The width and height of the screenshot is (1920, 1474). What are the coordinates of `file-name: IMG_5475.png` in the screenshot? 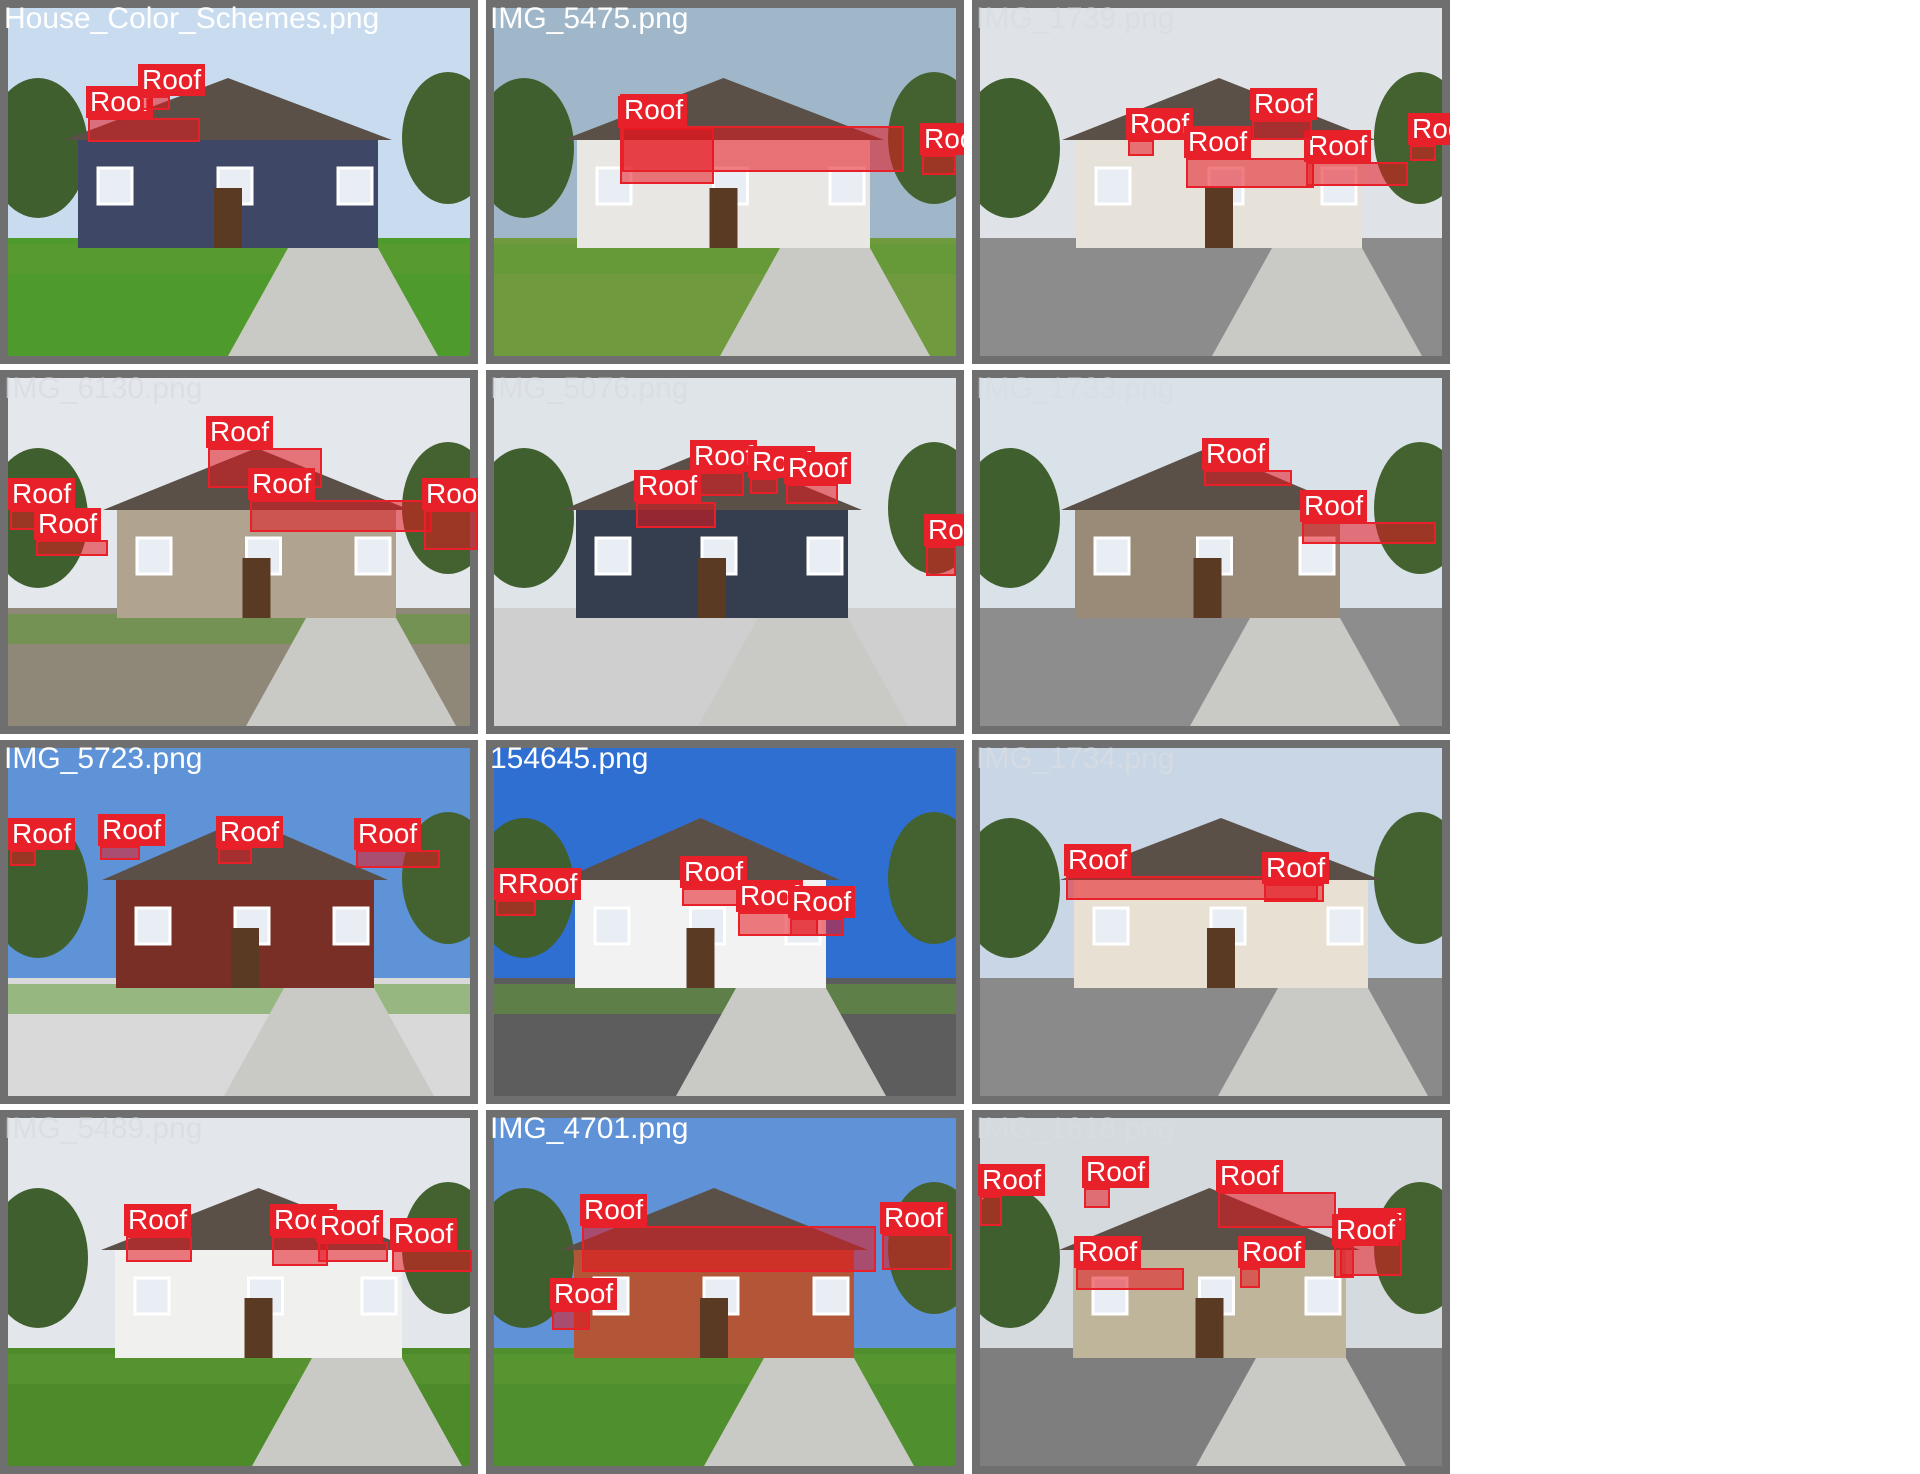 It's located at (589, 18).